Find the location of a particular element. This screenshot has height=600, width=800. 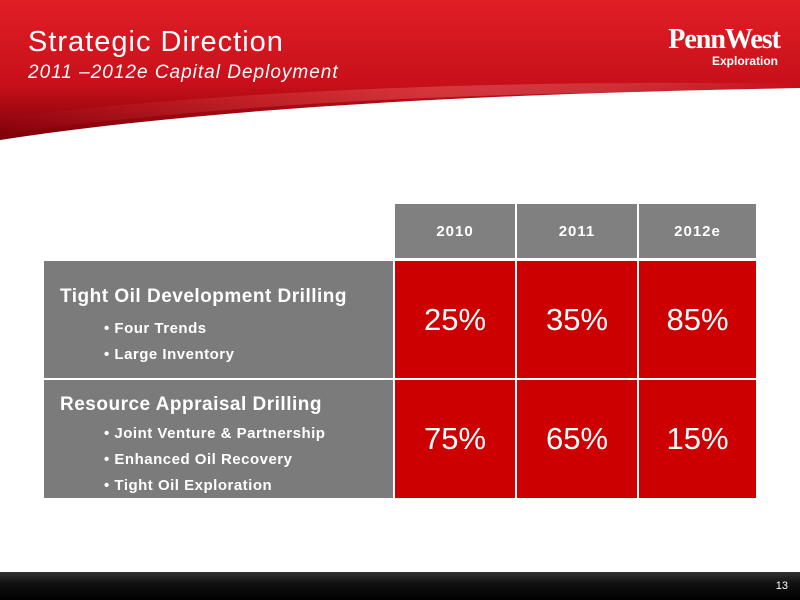

row-title: Resource Appraisal Drilling is located at coordinates (191, 404).